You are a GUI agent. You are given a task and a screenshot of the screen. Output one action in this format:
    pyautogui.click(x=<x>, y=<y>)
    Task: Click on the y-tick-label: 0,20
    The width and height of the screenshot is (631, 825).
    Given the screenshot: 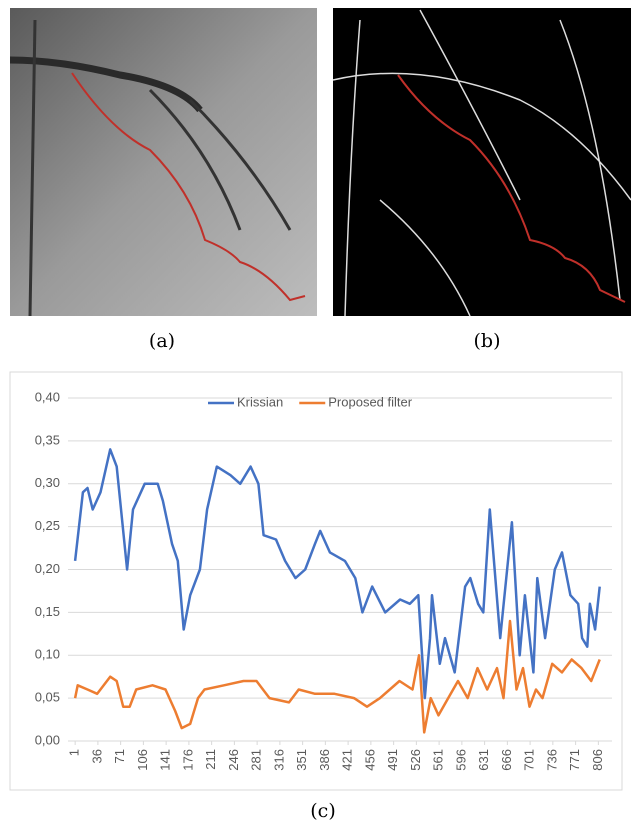 What is the action you would take?
    pyautogui.click(x=47, y=568)
    